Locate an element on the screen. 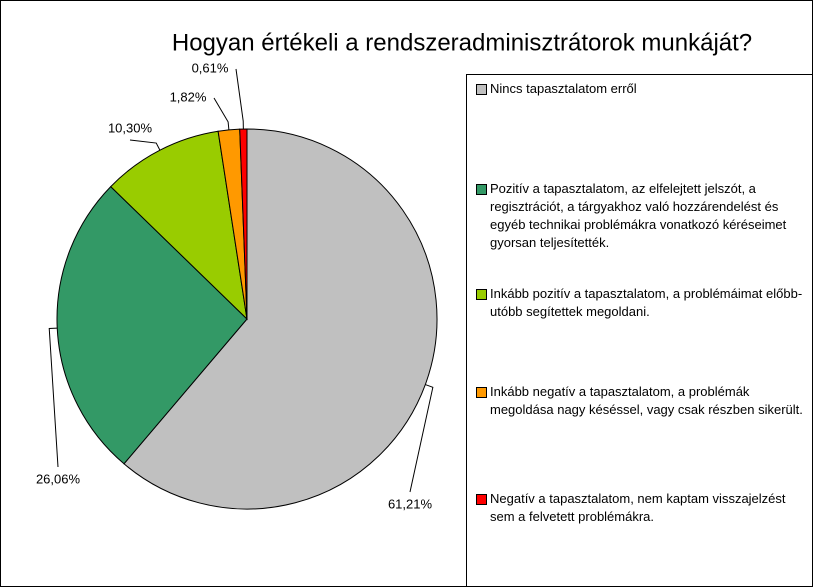 The height and width of the screenshot is (587, 813). data-label: 10,30% is located at coordinates (130, 127).